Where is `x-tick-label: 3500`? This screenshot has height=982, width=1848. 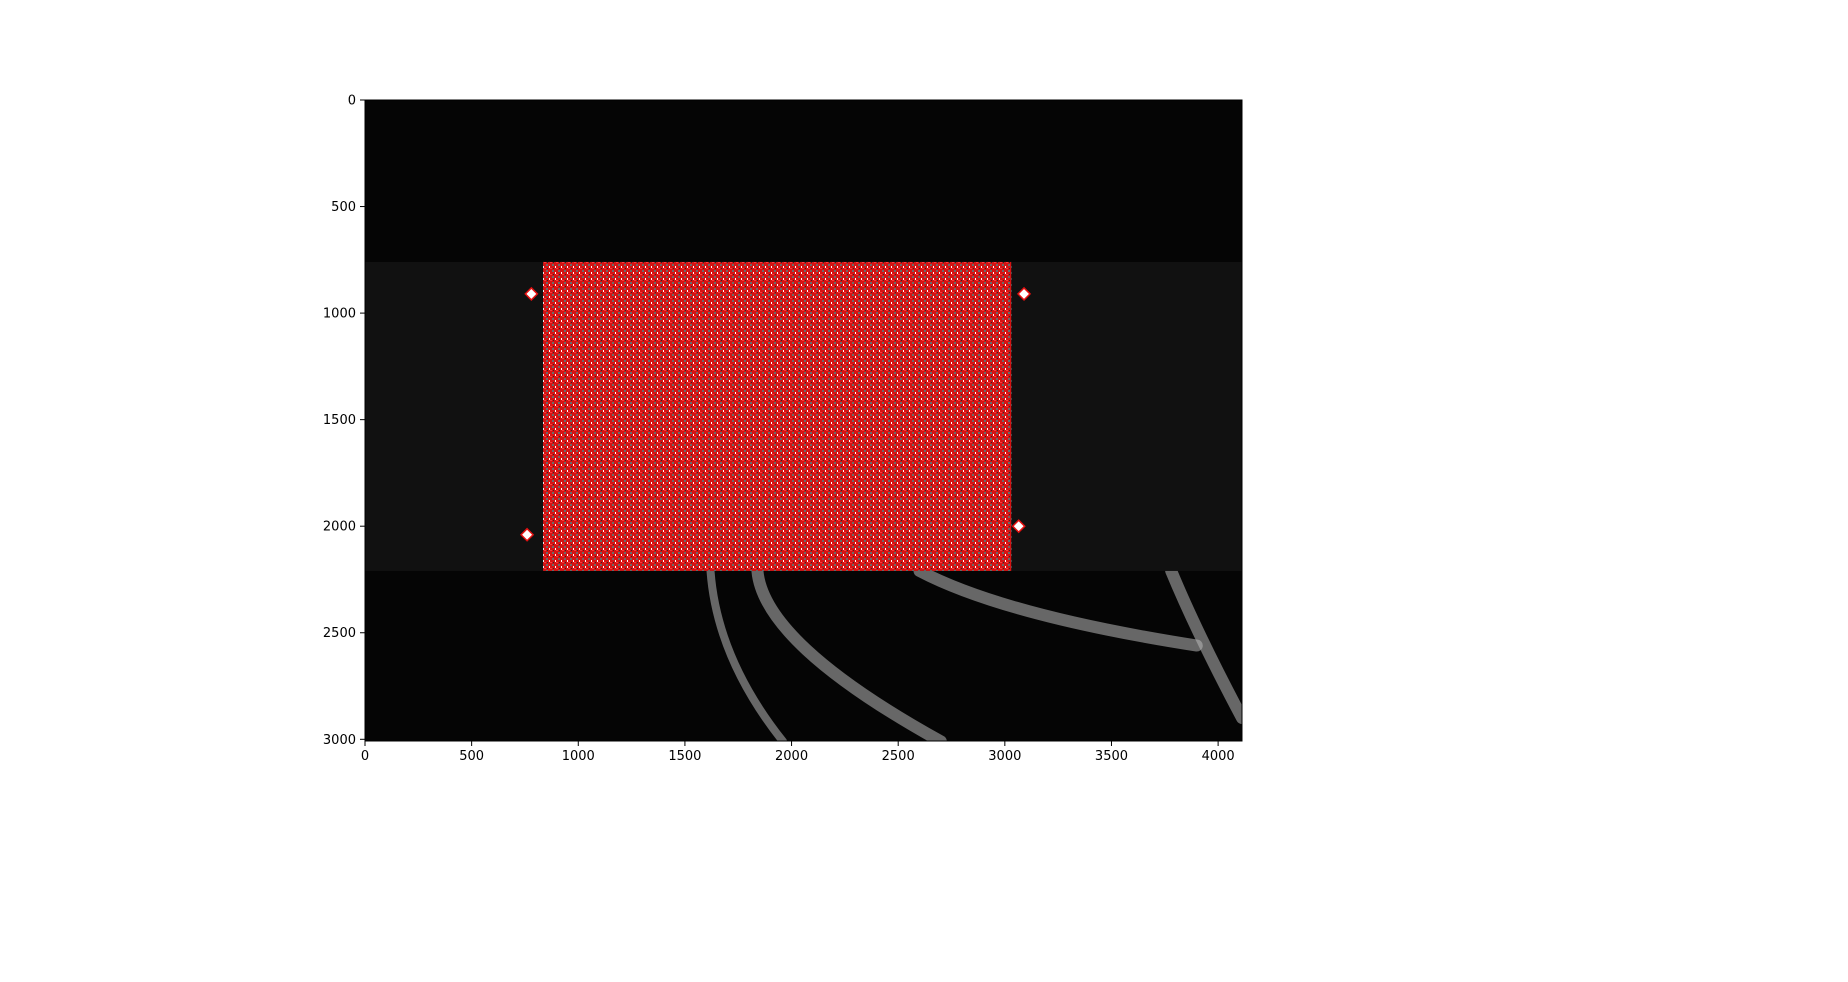
x-tick-label: 3500 is located at coordinates (1111, 756).